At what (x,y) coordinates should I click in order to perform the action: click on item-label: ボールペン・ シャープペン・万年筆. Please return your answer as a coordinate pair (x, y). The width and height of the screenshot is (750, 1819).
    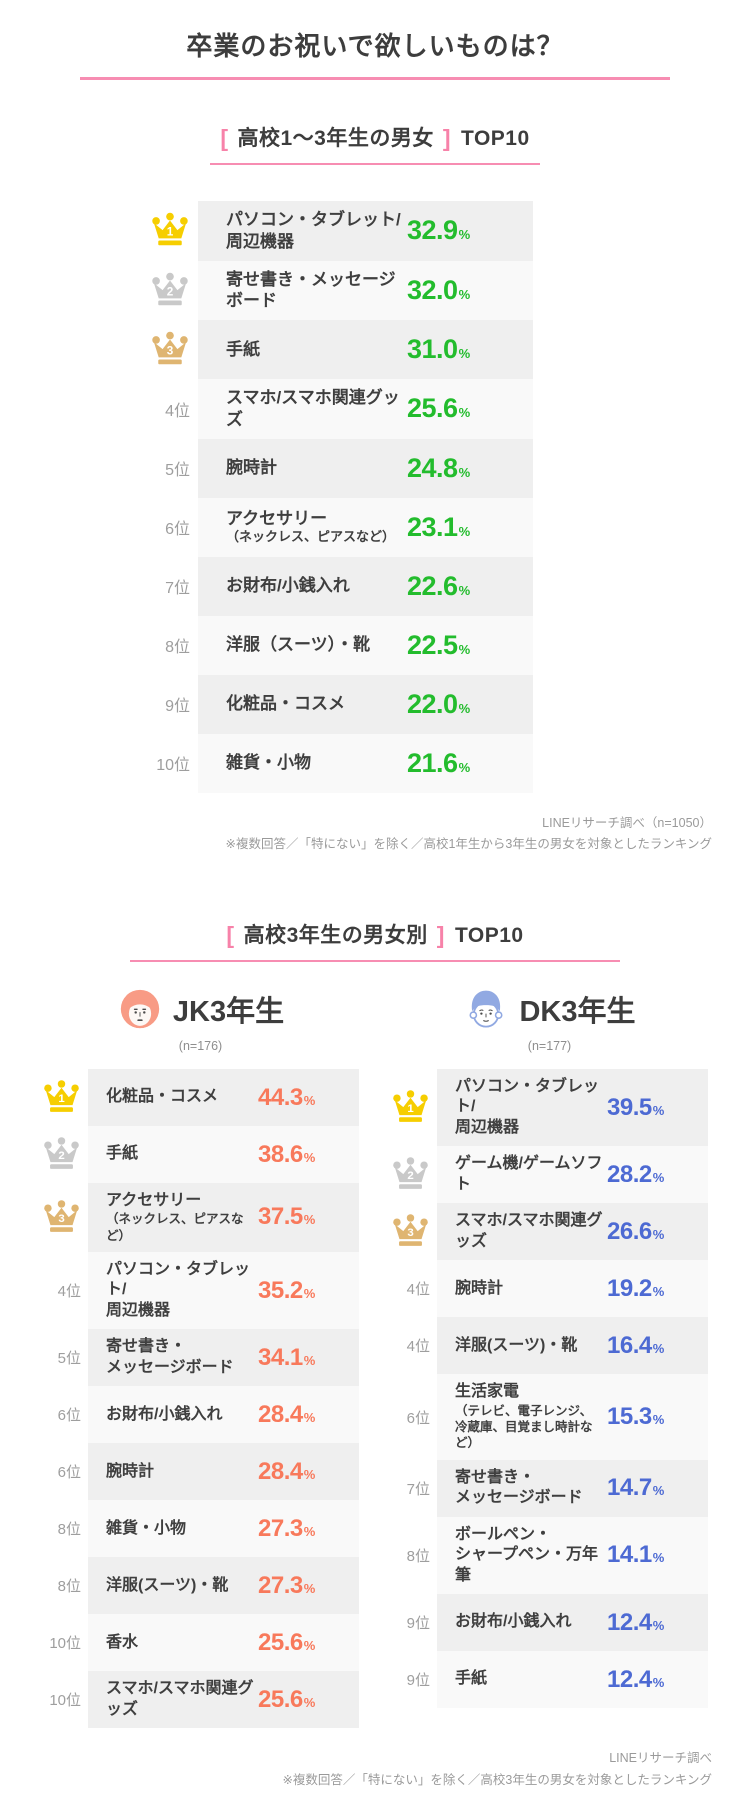
    Looking at the image, I should click on (527, 1554).